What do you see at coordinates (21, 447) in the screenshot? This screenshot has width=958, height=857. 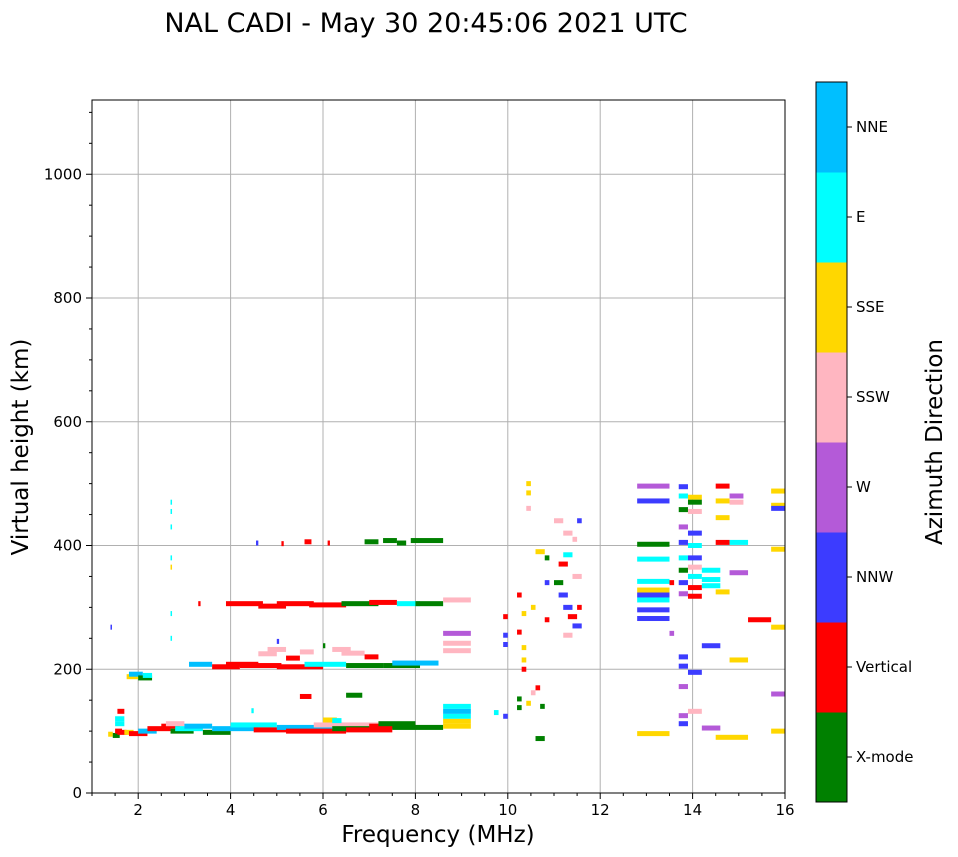 I see `y-axis-label: Virtual height (km)` at bounding box center [21, 447].